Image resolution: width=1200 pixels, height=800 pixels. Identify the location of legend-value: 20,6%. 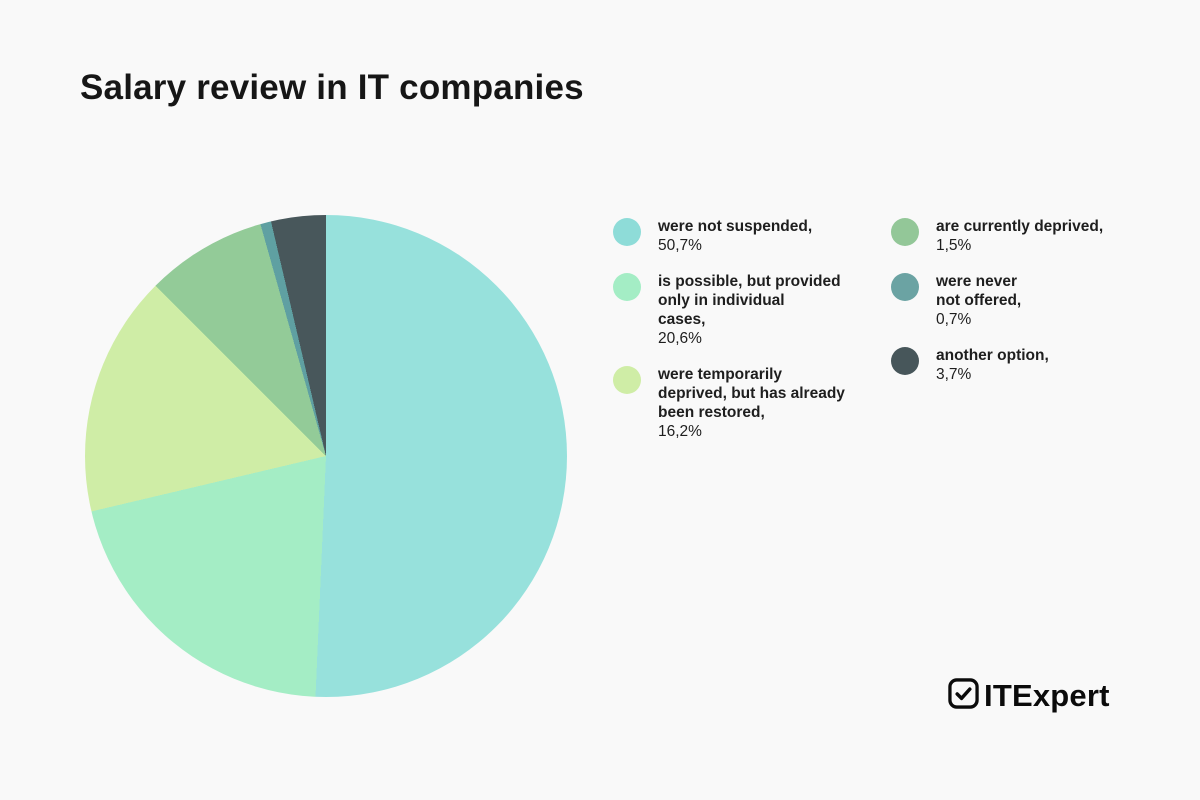
(680, 338).